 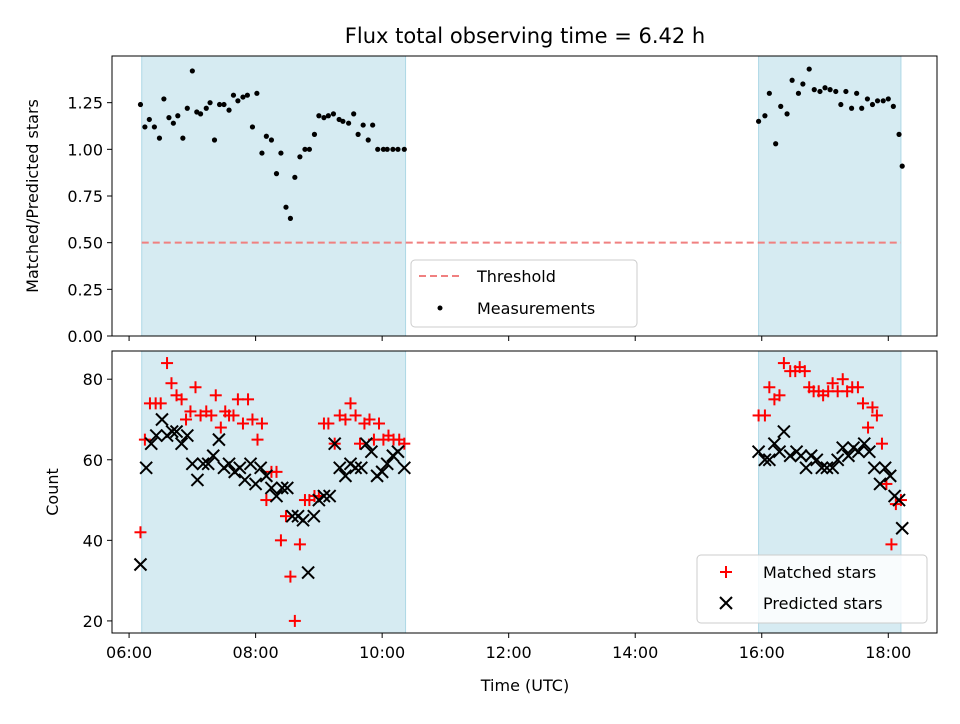 I want to click on top-legend: Threshold Measurements, so click(x=524, y=293).